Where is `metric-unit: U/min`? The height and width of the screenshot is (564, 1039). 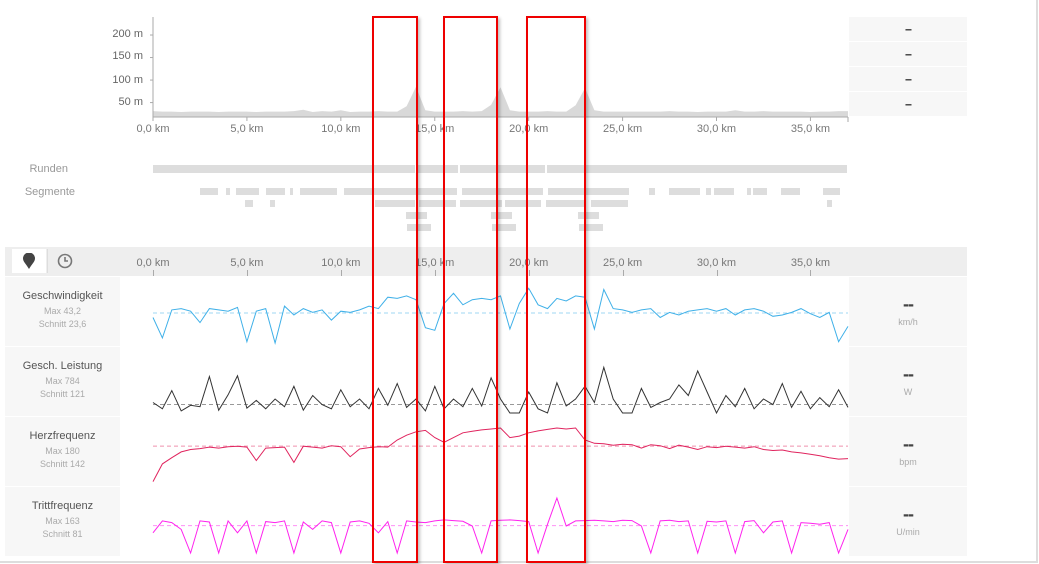
metric-unit: U/min is located at coordinates (908, 532).